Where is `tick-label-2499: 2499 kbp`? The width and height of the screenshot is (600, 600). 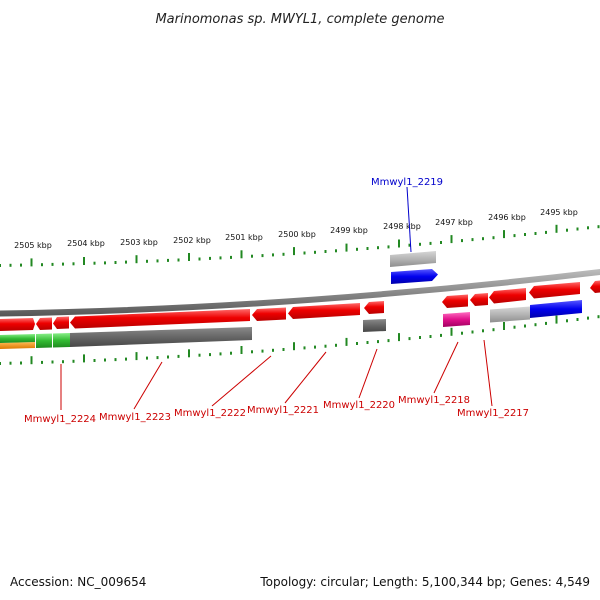 tick-label-2499: 2499 kbp is located at coordinates (349, 230).